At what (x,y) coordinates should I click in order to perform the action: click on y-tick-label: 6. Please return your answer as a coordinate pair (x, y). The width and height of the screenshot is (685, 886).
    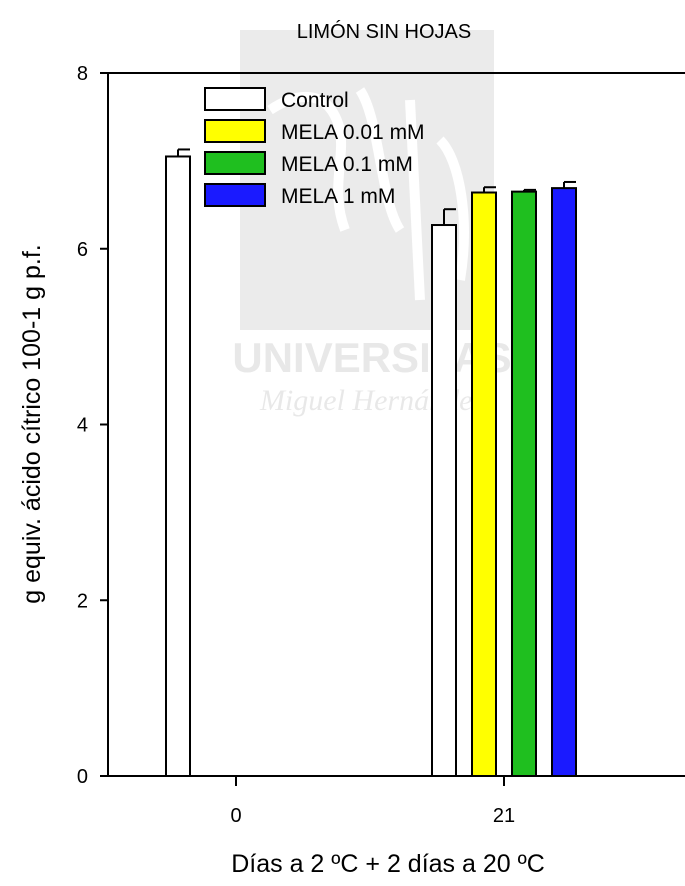
    Looking at the image, I should click on (82, 250).